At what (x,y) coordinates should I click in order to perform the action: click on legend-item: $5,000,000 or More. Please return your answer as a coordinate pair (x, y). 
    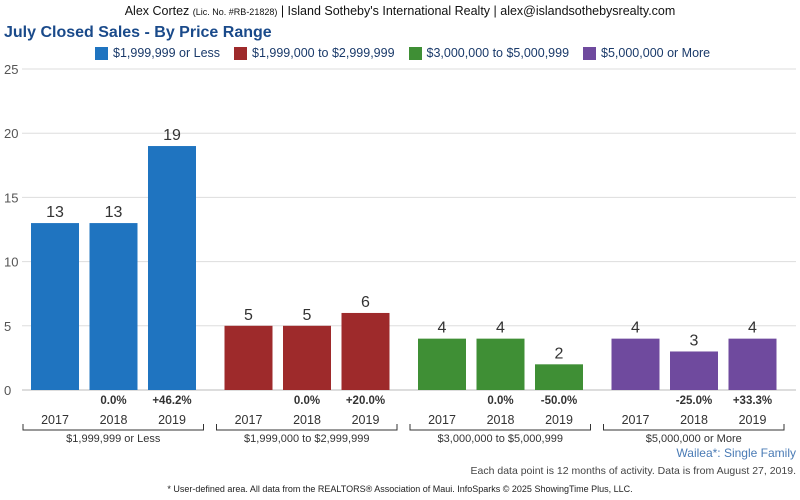
    Looking at the image, I should click on (646, 53).